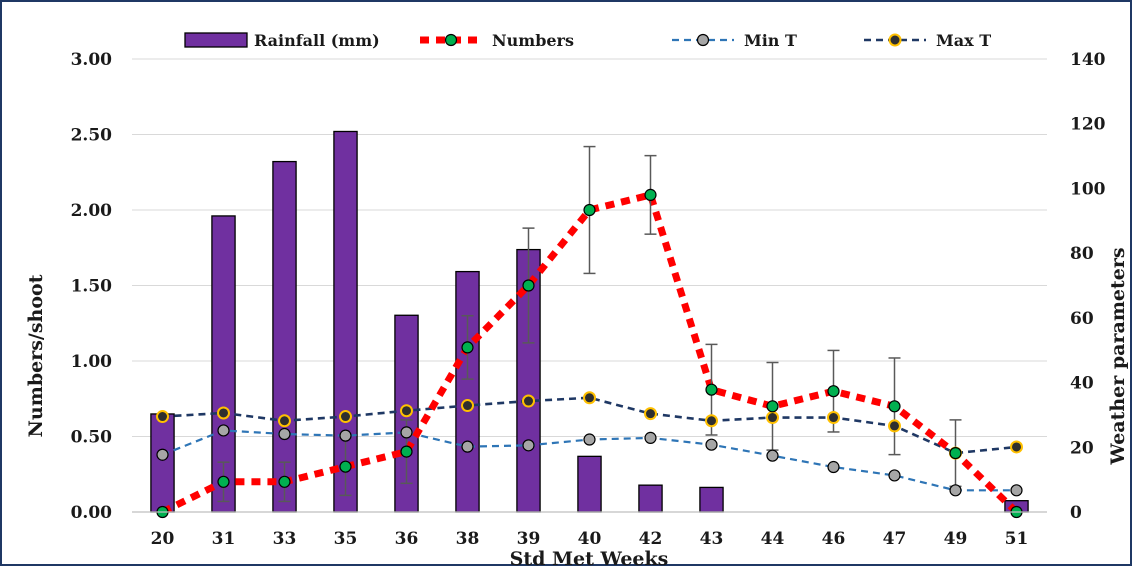 The width and height of the screenshot is (1132, 568). What do you see at coordinates (1088, 189) in the screenshot?
I see `y-right-tick-label: 100` at bounding box center [1088, 189].